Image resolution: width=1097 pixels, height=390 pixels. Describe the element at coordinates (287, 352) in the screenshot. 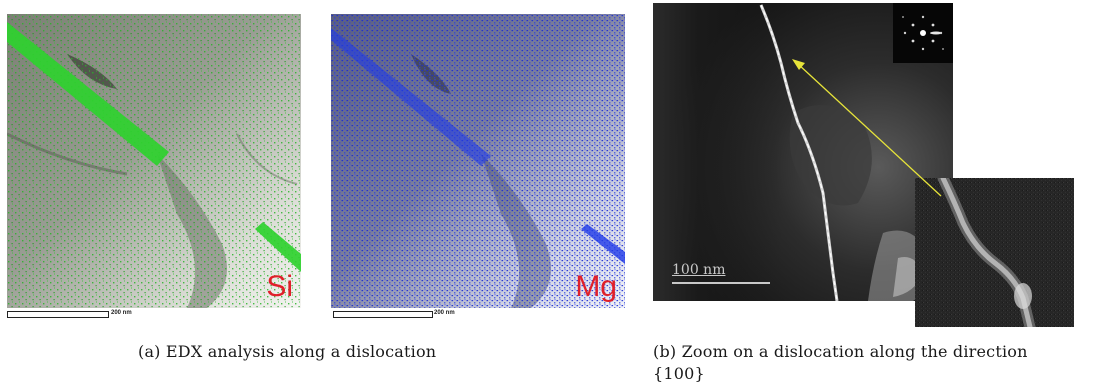

I see `caption-a: (a) EDX analysis along a dislocation` at that location.